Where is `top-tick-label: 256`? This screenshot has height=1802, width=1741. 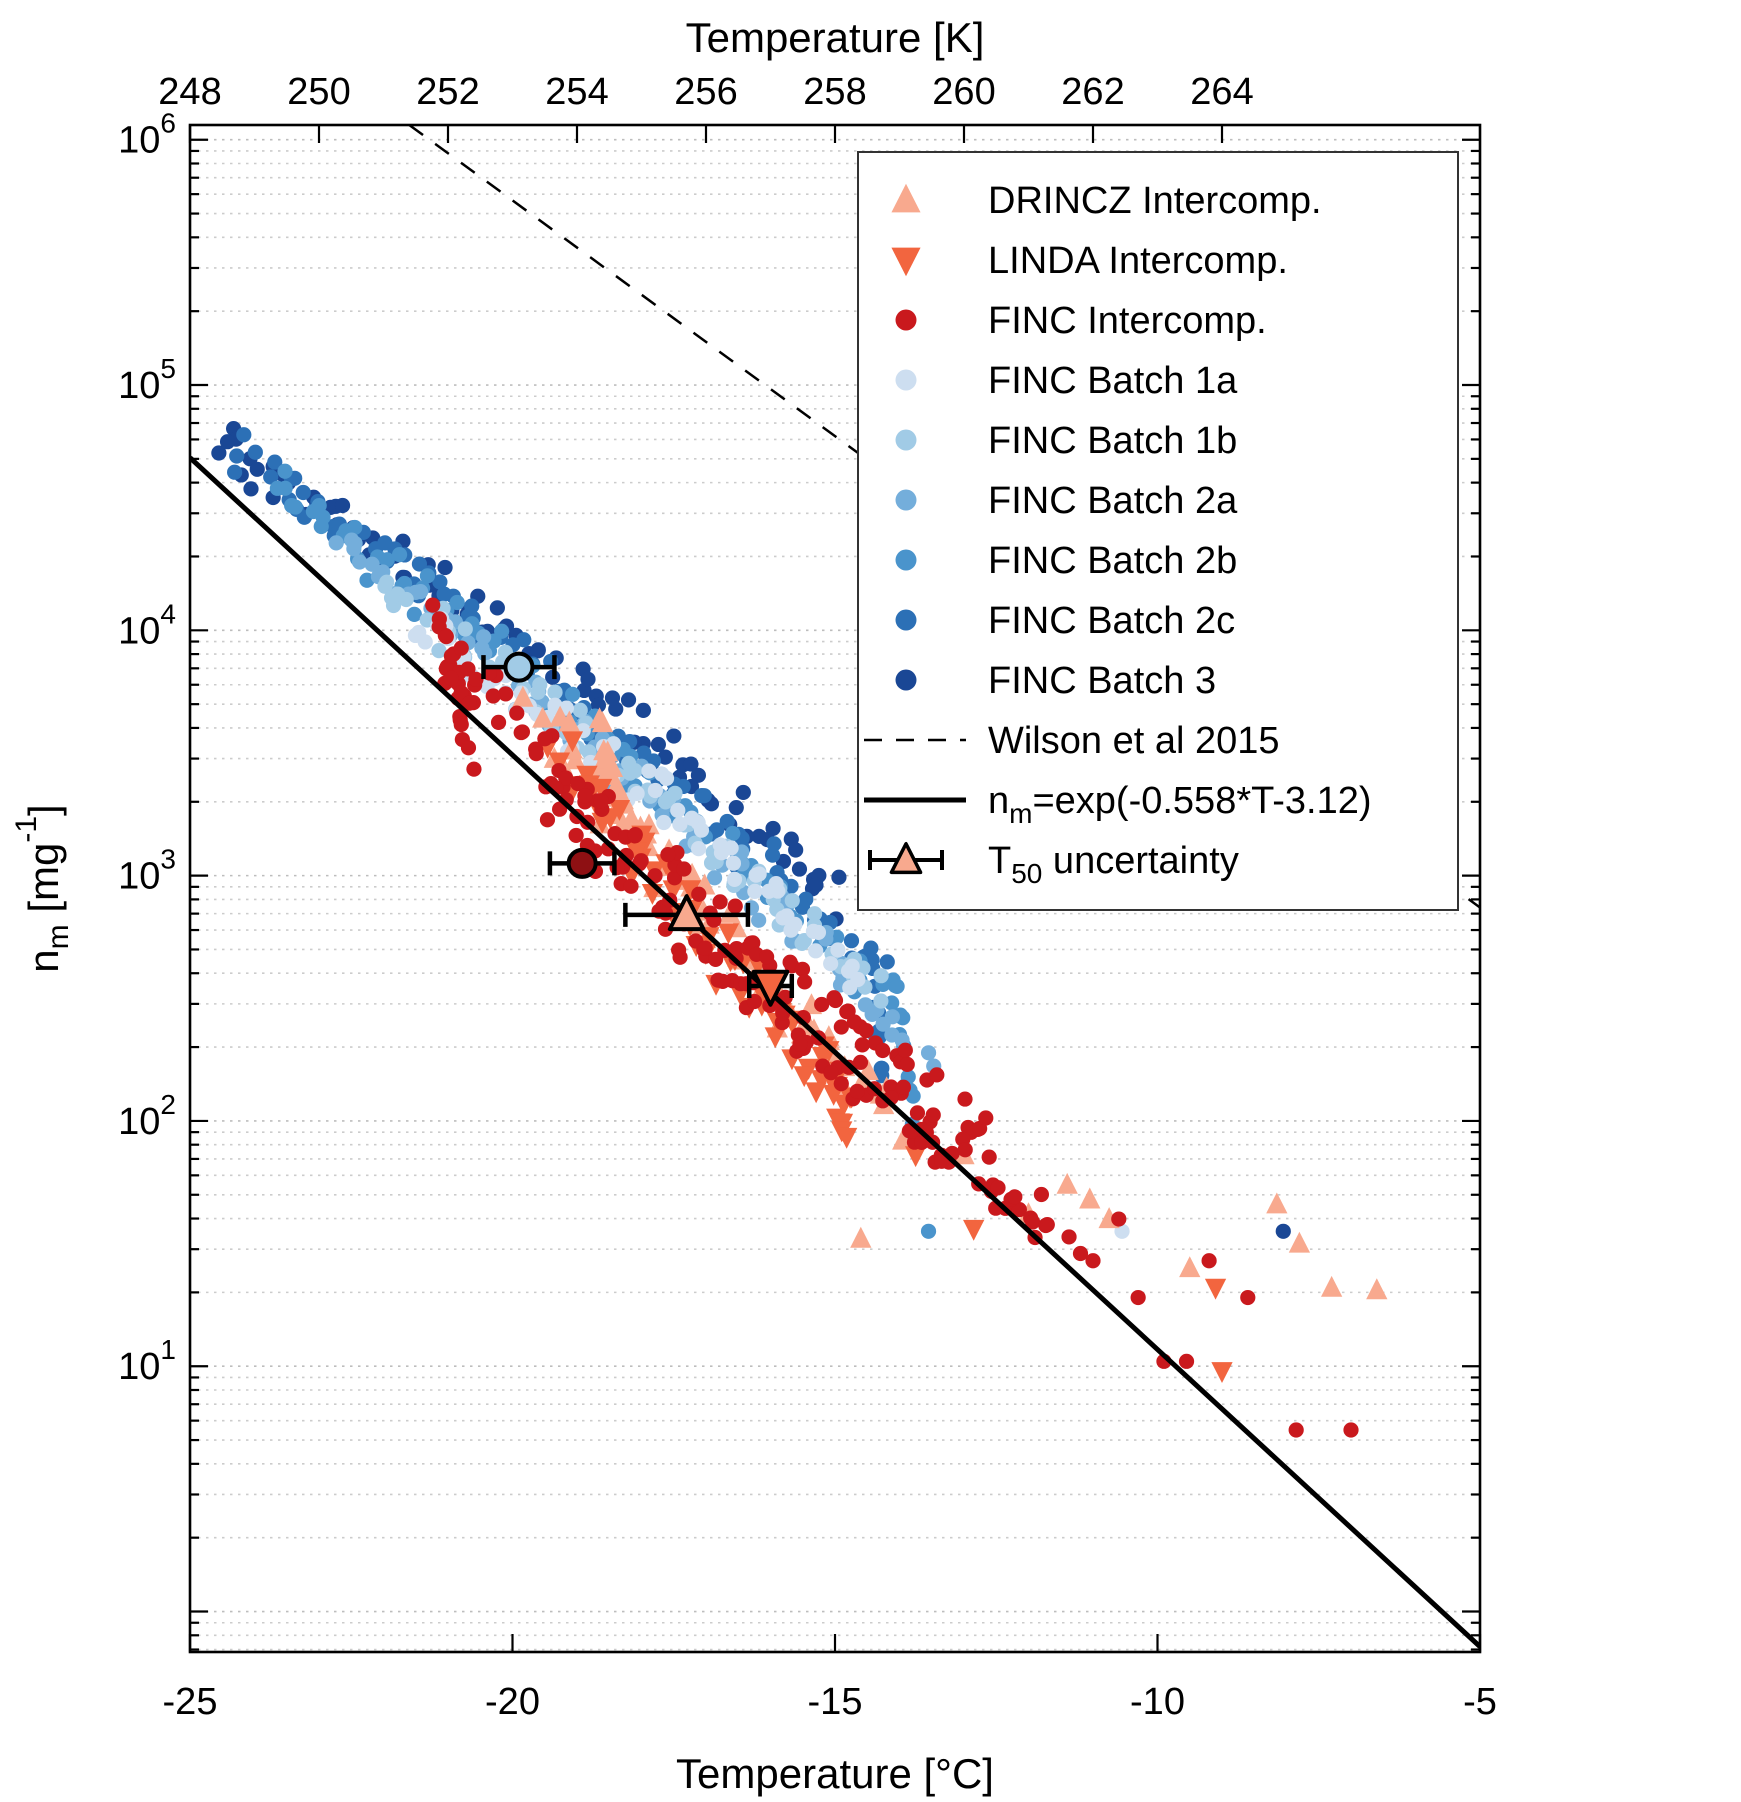
top-tick-label: 256 is located at coordinates (705, 92).